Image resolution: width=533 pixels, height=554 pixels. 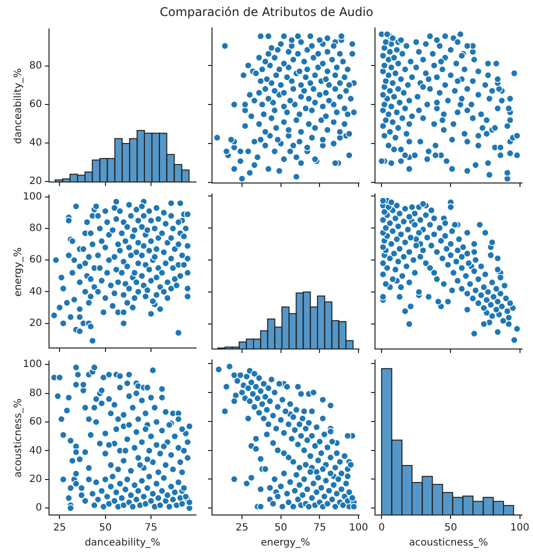 What do you see at coordinates (19, 271) in the screenshot?
I see `y-axis-title: energy_%` at bounding box center [19, 271].